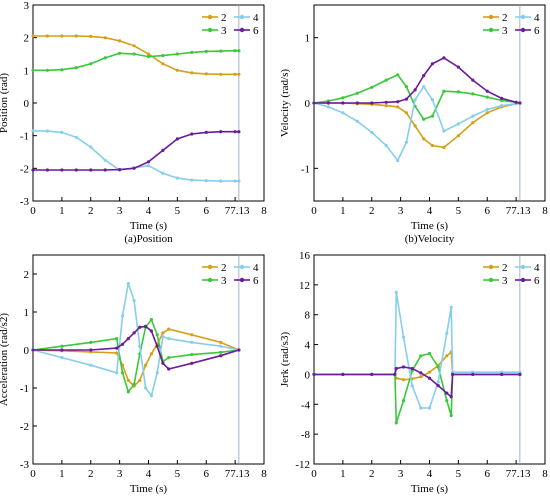  What do you see at coordinates (224, 268) in the screenshot?
I see `legend-label-2: 2` at bounding box center [224, 268].